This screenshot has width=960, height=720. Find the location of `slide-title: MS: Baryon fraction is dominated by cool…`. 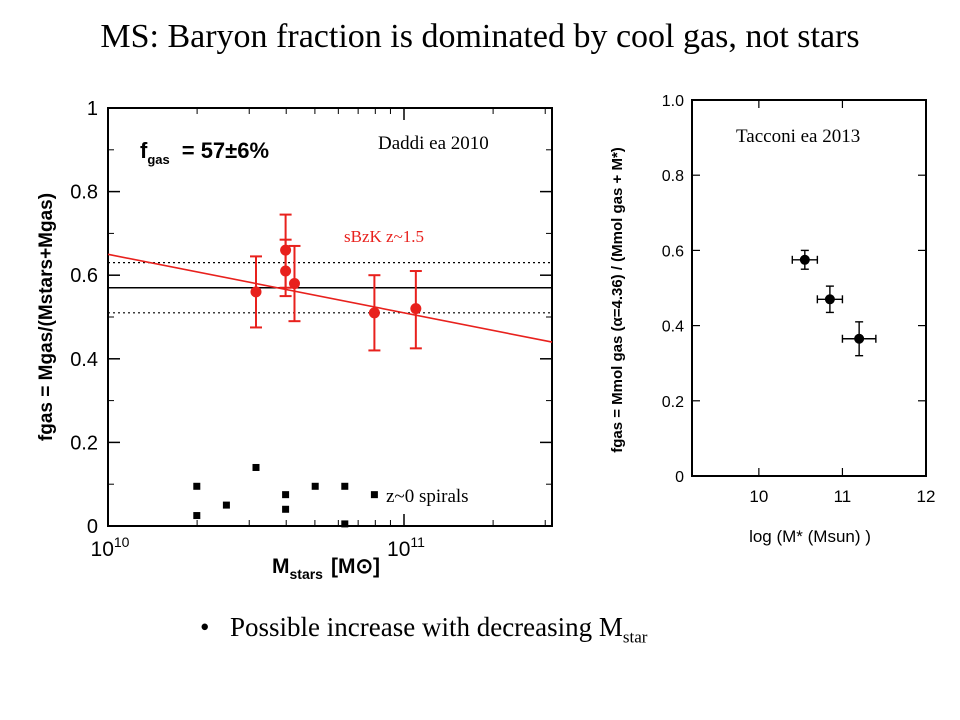

slide-title: MS: Baryon fraction is dominated by cool… is located at coordinates (480, 36).